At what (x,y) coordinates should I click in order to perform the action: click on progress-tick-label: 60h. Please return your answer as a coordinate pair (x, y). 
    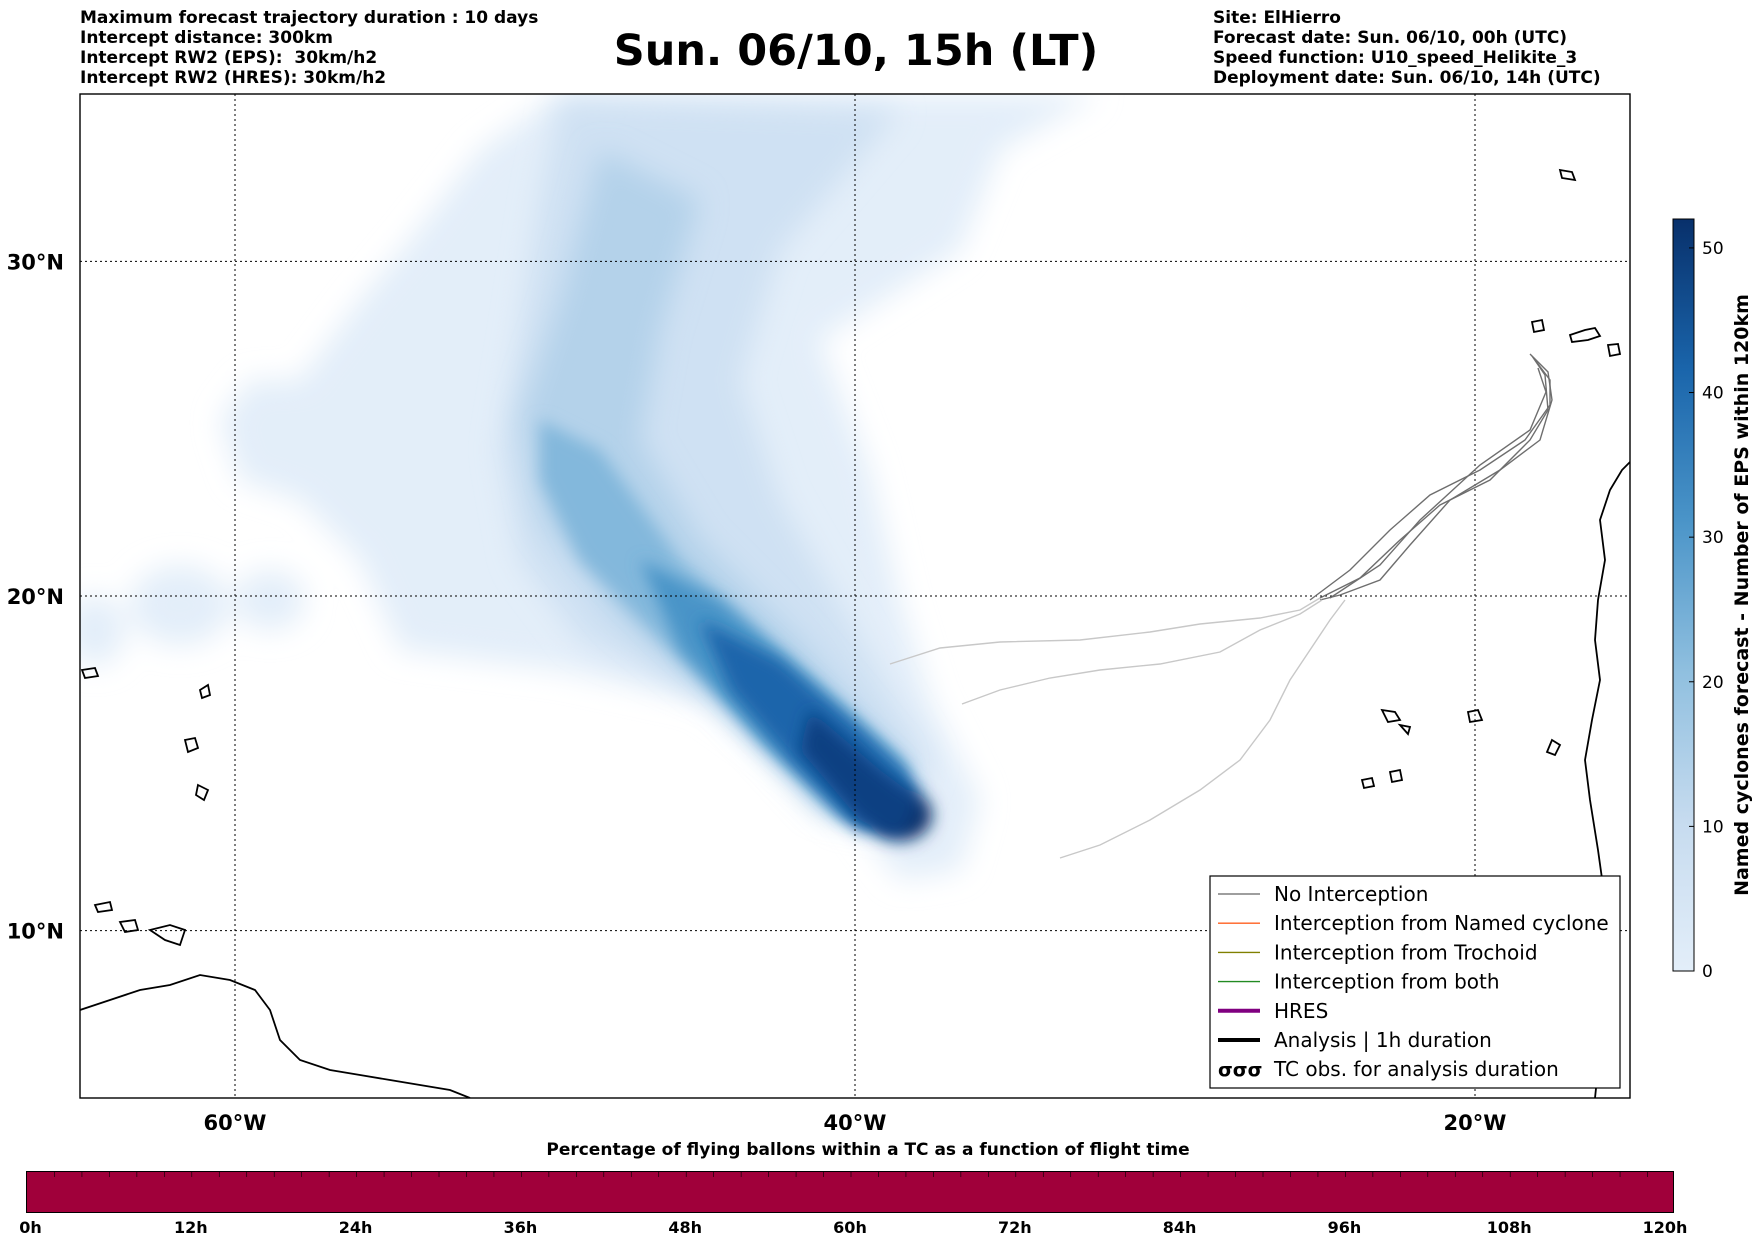
    Looking at the image, I should click on (850, 1227).